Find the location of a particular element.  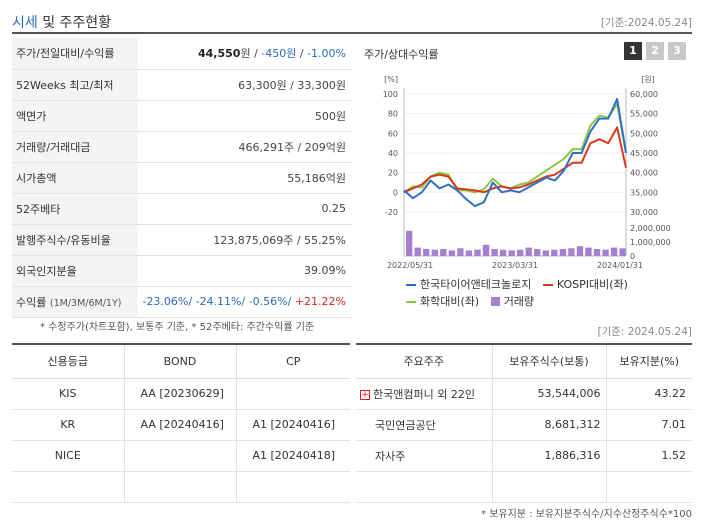

price-unit: 원 is located at coordinates (245, 54).